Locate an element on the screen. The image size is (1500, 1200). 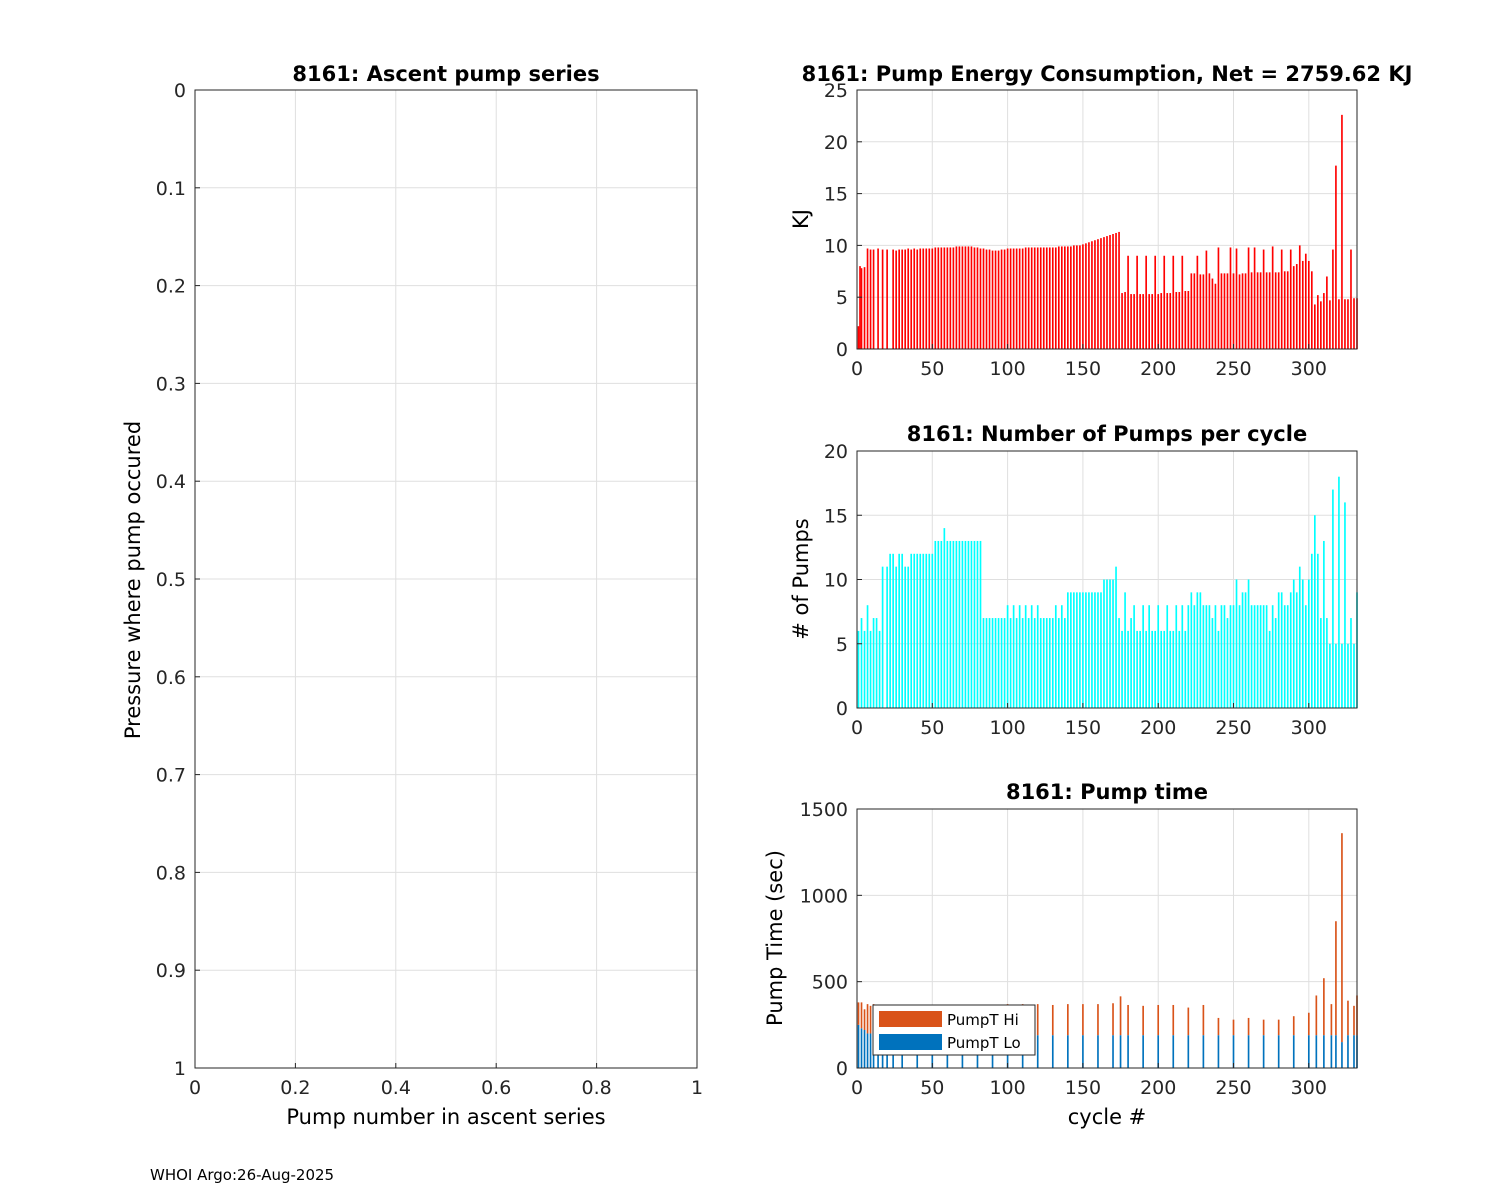
chart-pumps-xtick-label: 50 is located at coordinates (932, 728).